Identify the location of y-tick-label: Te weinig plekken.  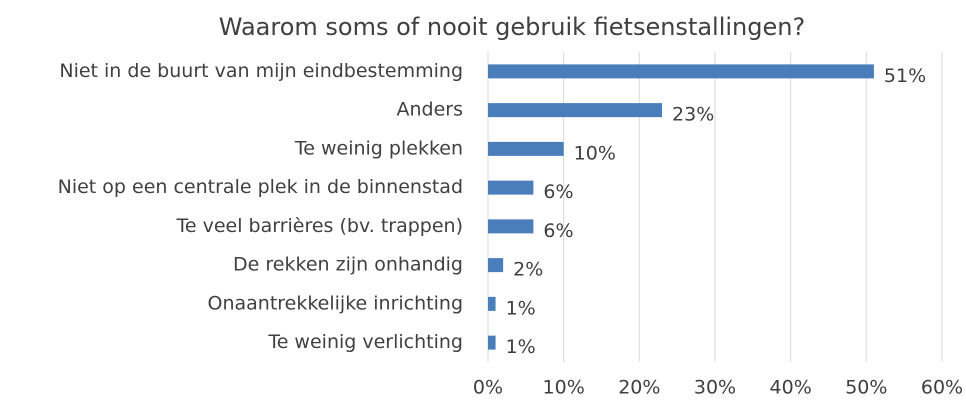
(378, 148).